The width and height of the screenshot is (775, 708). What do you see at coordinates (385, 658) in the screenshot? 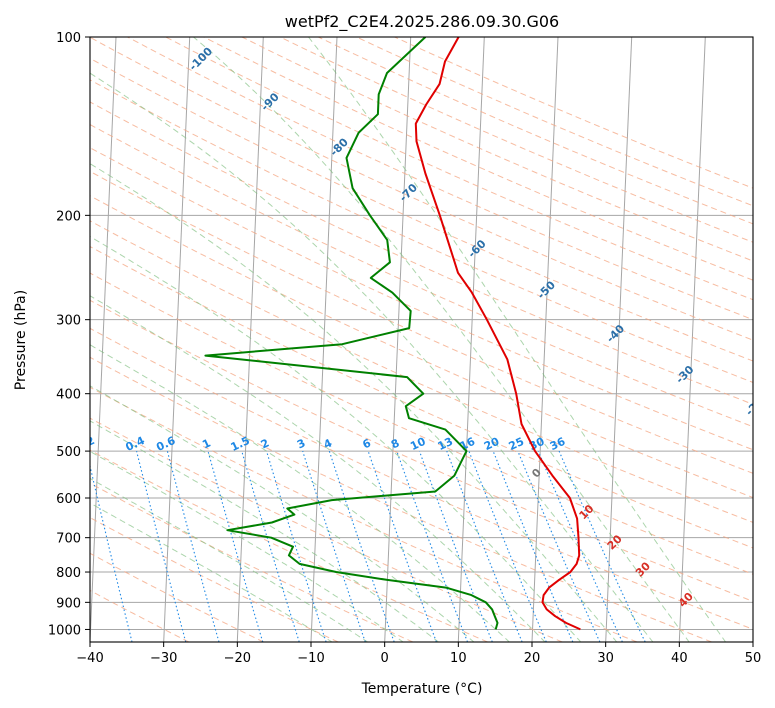
I see `x-tick-label: 0` at bounding box center [385, 658].